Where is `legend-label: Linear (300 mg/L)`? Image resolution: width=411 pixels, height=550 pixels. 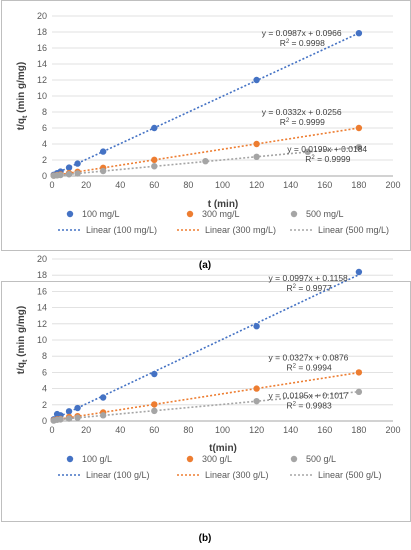 legend-label: Linear (300 mg/L) is located at coordinates (240, 230).